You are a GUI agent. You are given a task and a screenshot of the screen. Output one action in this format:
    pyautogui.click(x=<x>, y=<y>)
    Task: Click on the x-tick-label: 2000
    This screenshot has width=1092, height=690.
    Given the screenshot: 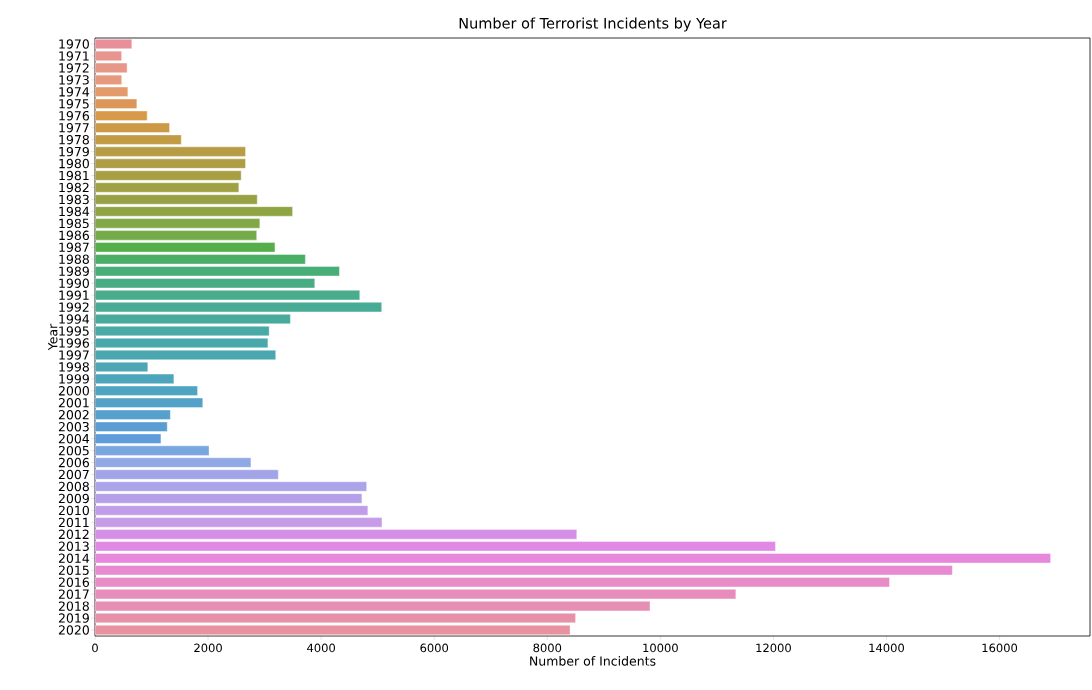 What is the action you would take?
    pyautogui.click(x=208, y=648)
    